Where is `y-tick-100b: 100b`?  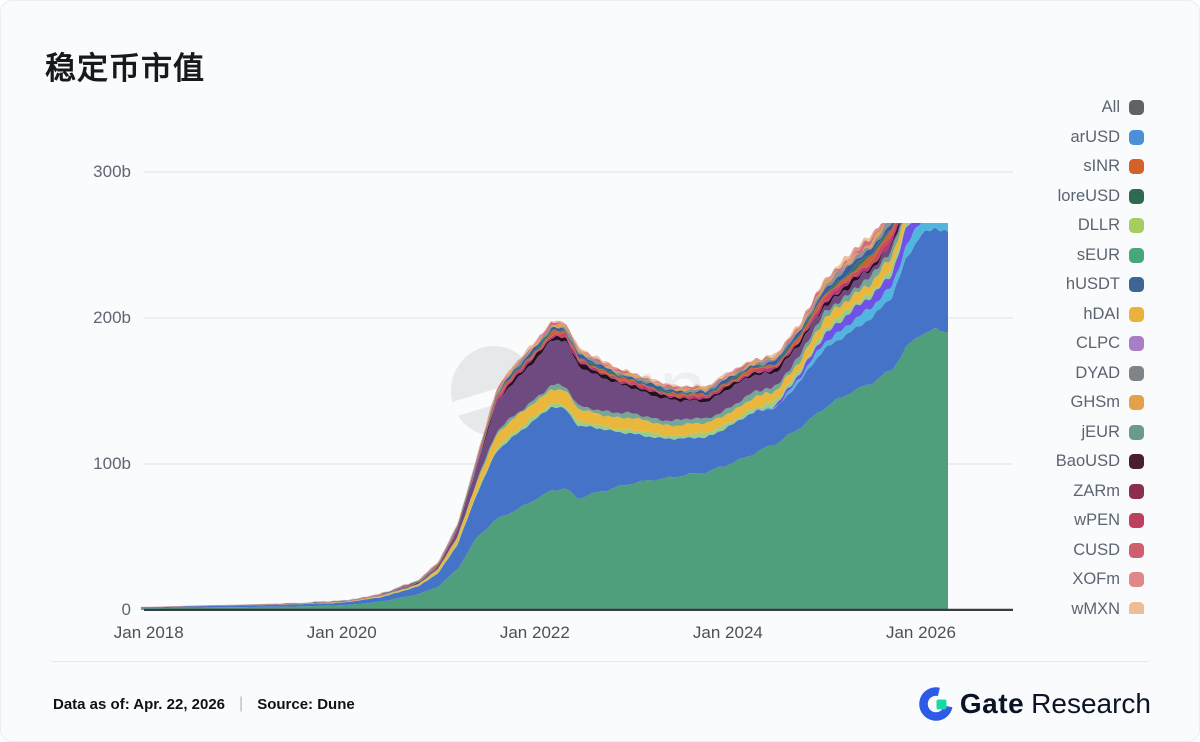 y-tick-100b: 100b is located at coordinates (112, 463).